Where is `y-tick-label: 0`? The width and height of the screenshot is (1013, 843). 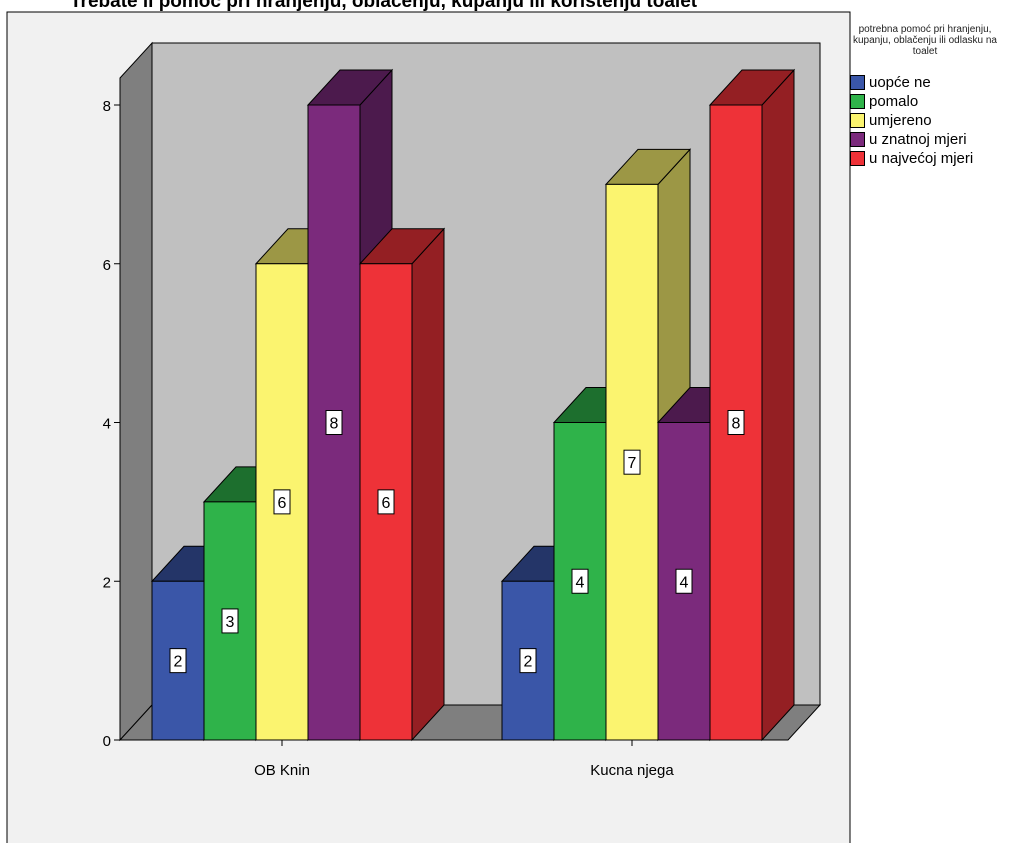 y-tick-label: 0 is located at coordinates (107, 741).